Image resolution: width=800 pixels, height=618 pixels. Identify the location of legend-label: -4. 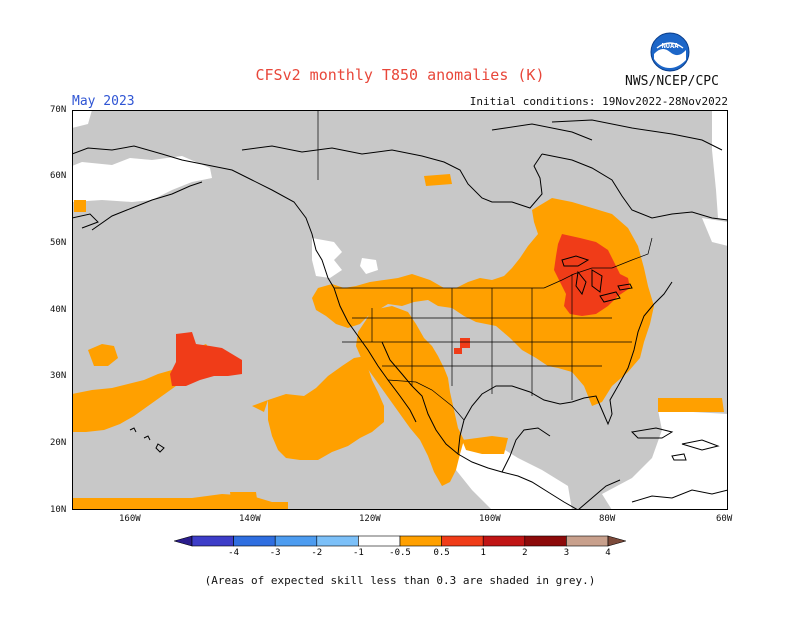
(233, 553).